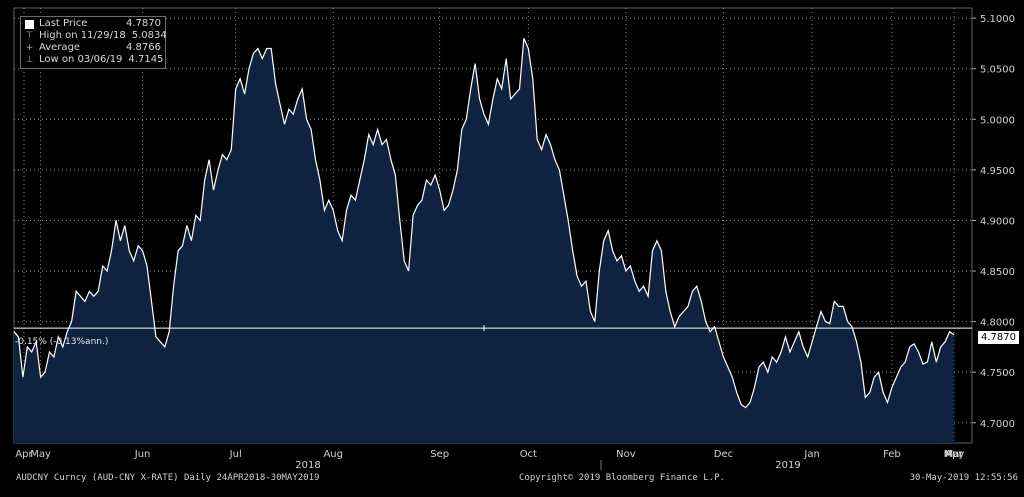 The width and height of the screenshot is (1024, 497). I want to click on high-marker-icon: ⊤, so click(29, 36).